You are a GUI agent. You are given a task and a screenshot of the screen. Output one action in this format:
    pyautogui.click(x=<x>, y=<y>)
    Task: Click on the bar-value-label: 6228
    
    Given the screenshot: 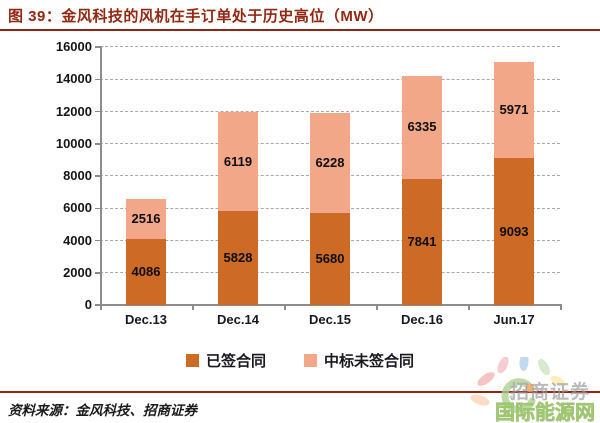 What is the action you would take?
    pyautogui.click(x=330, y=163)
    